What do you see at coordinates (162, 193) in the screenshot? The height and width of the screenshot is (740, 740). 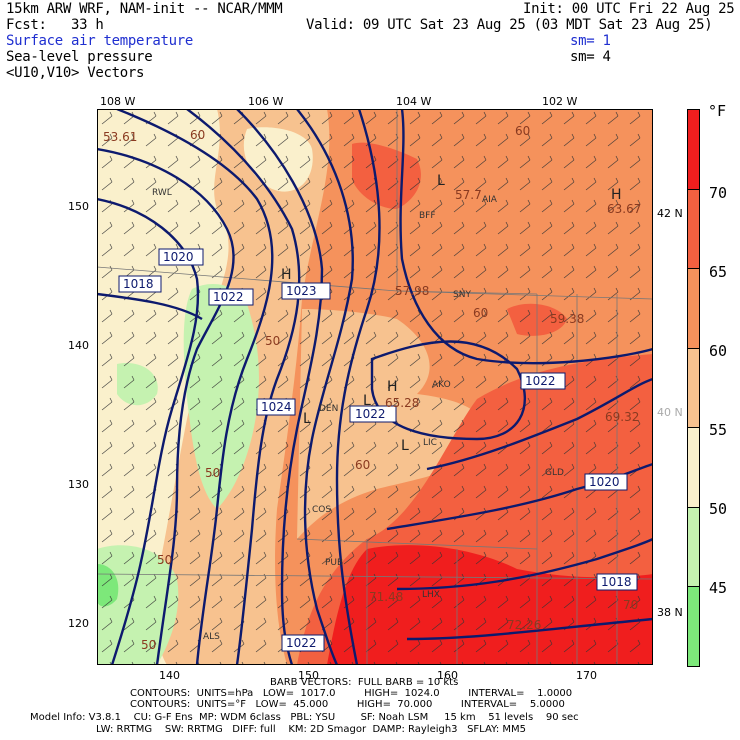 I see `station-label: RWL` at bounding box center [162, 193].